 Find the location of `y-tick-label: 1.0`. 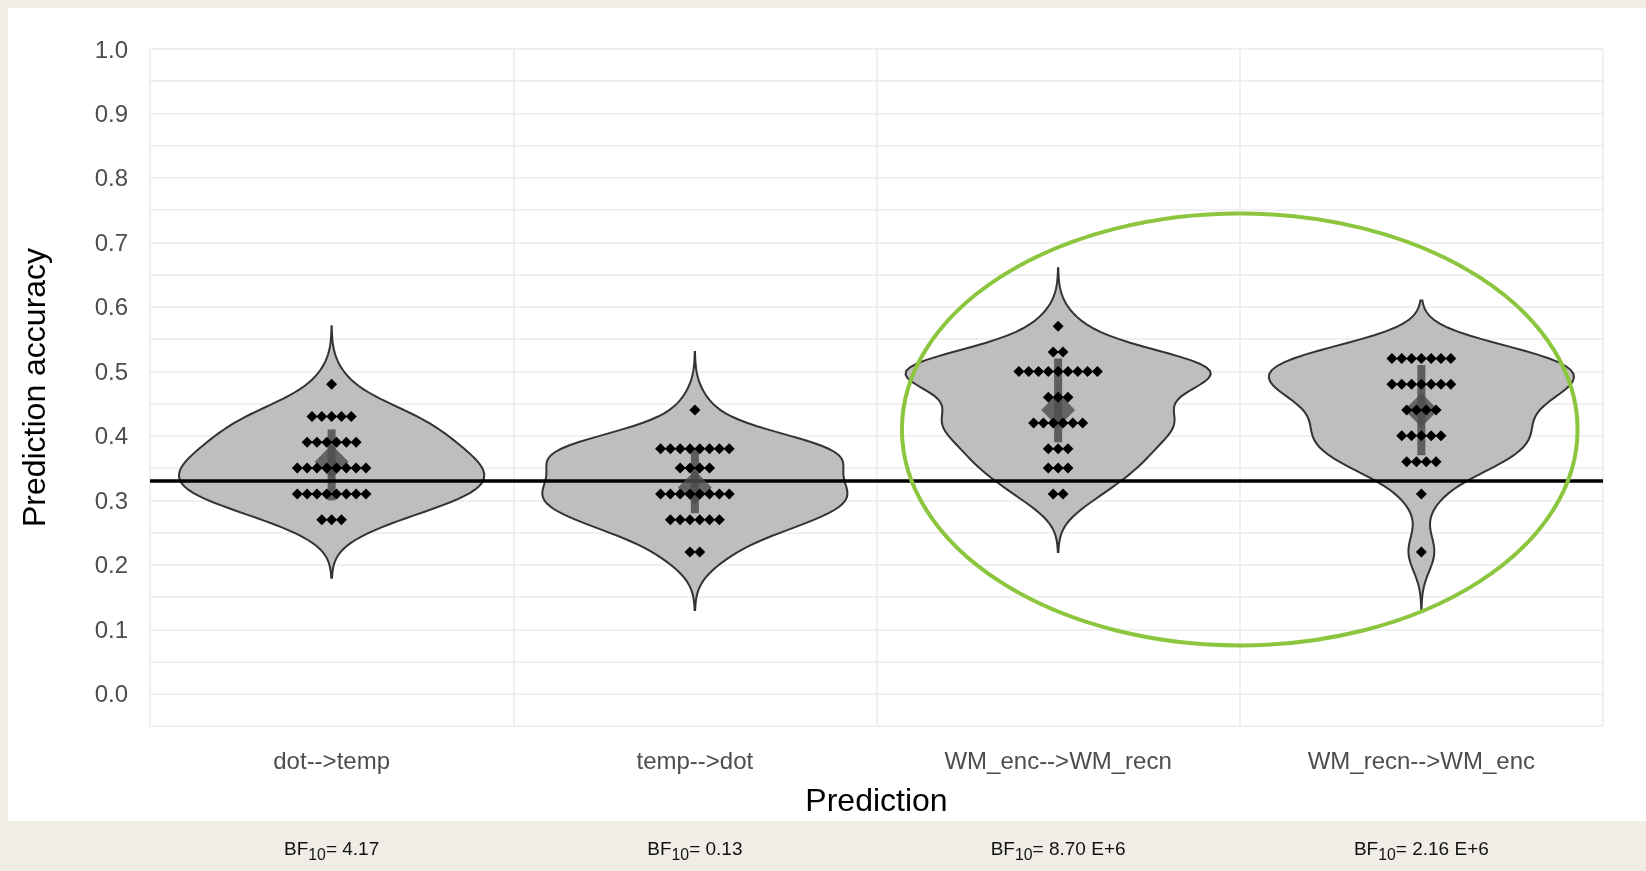

y-tick-label: 1.0 is located at coordinates (111, 49).